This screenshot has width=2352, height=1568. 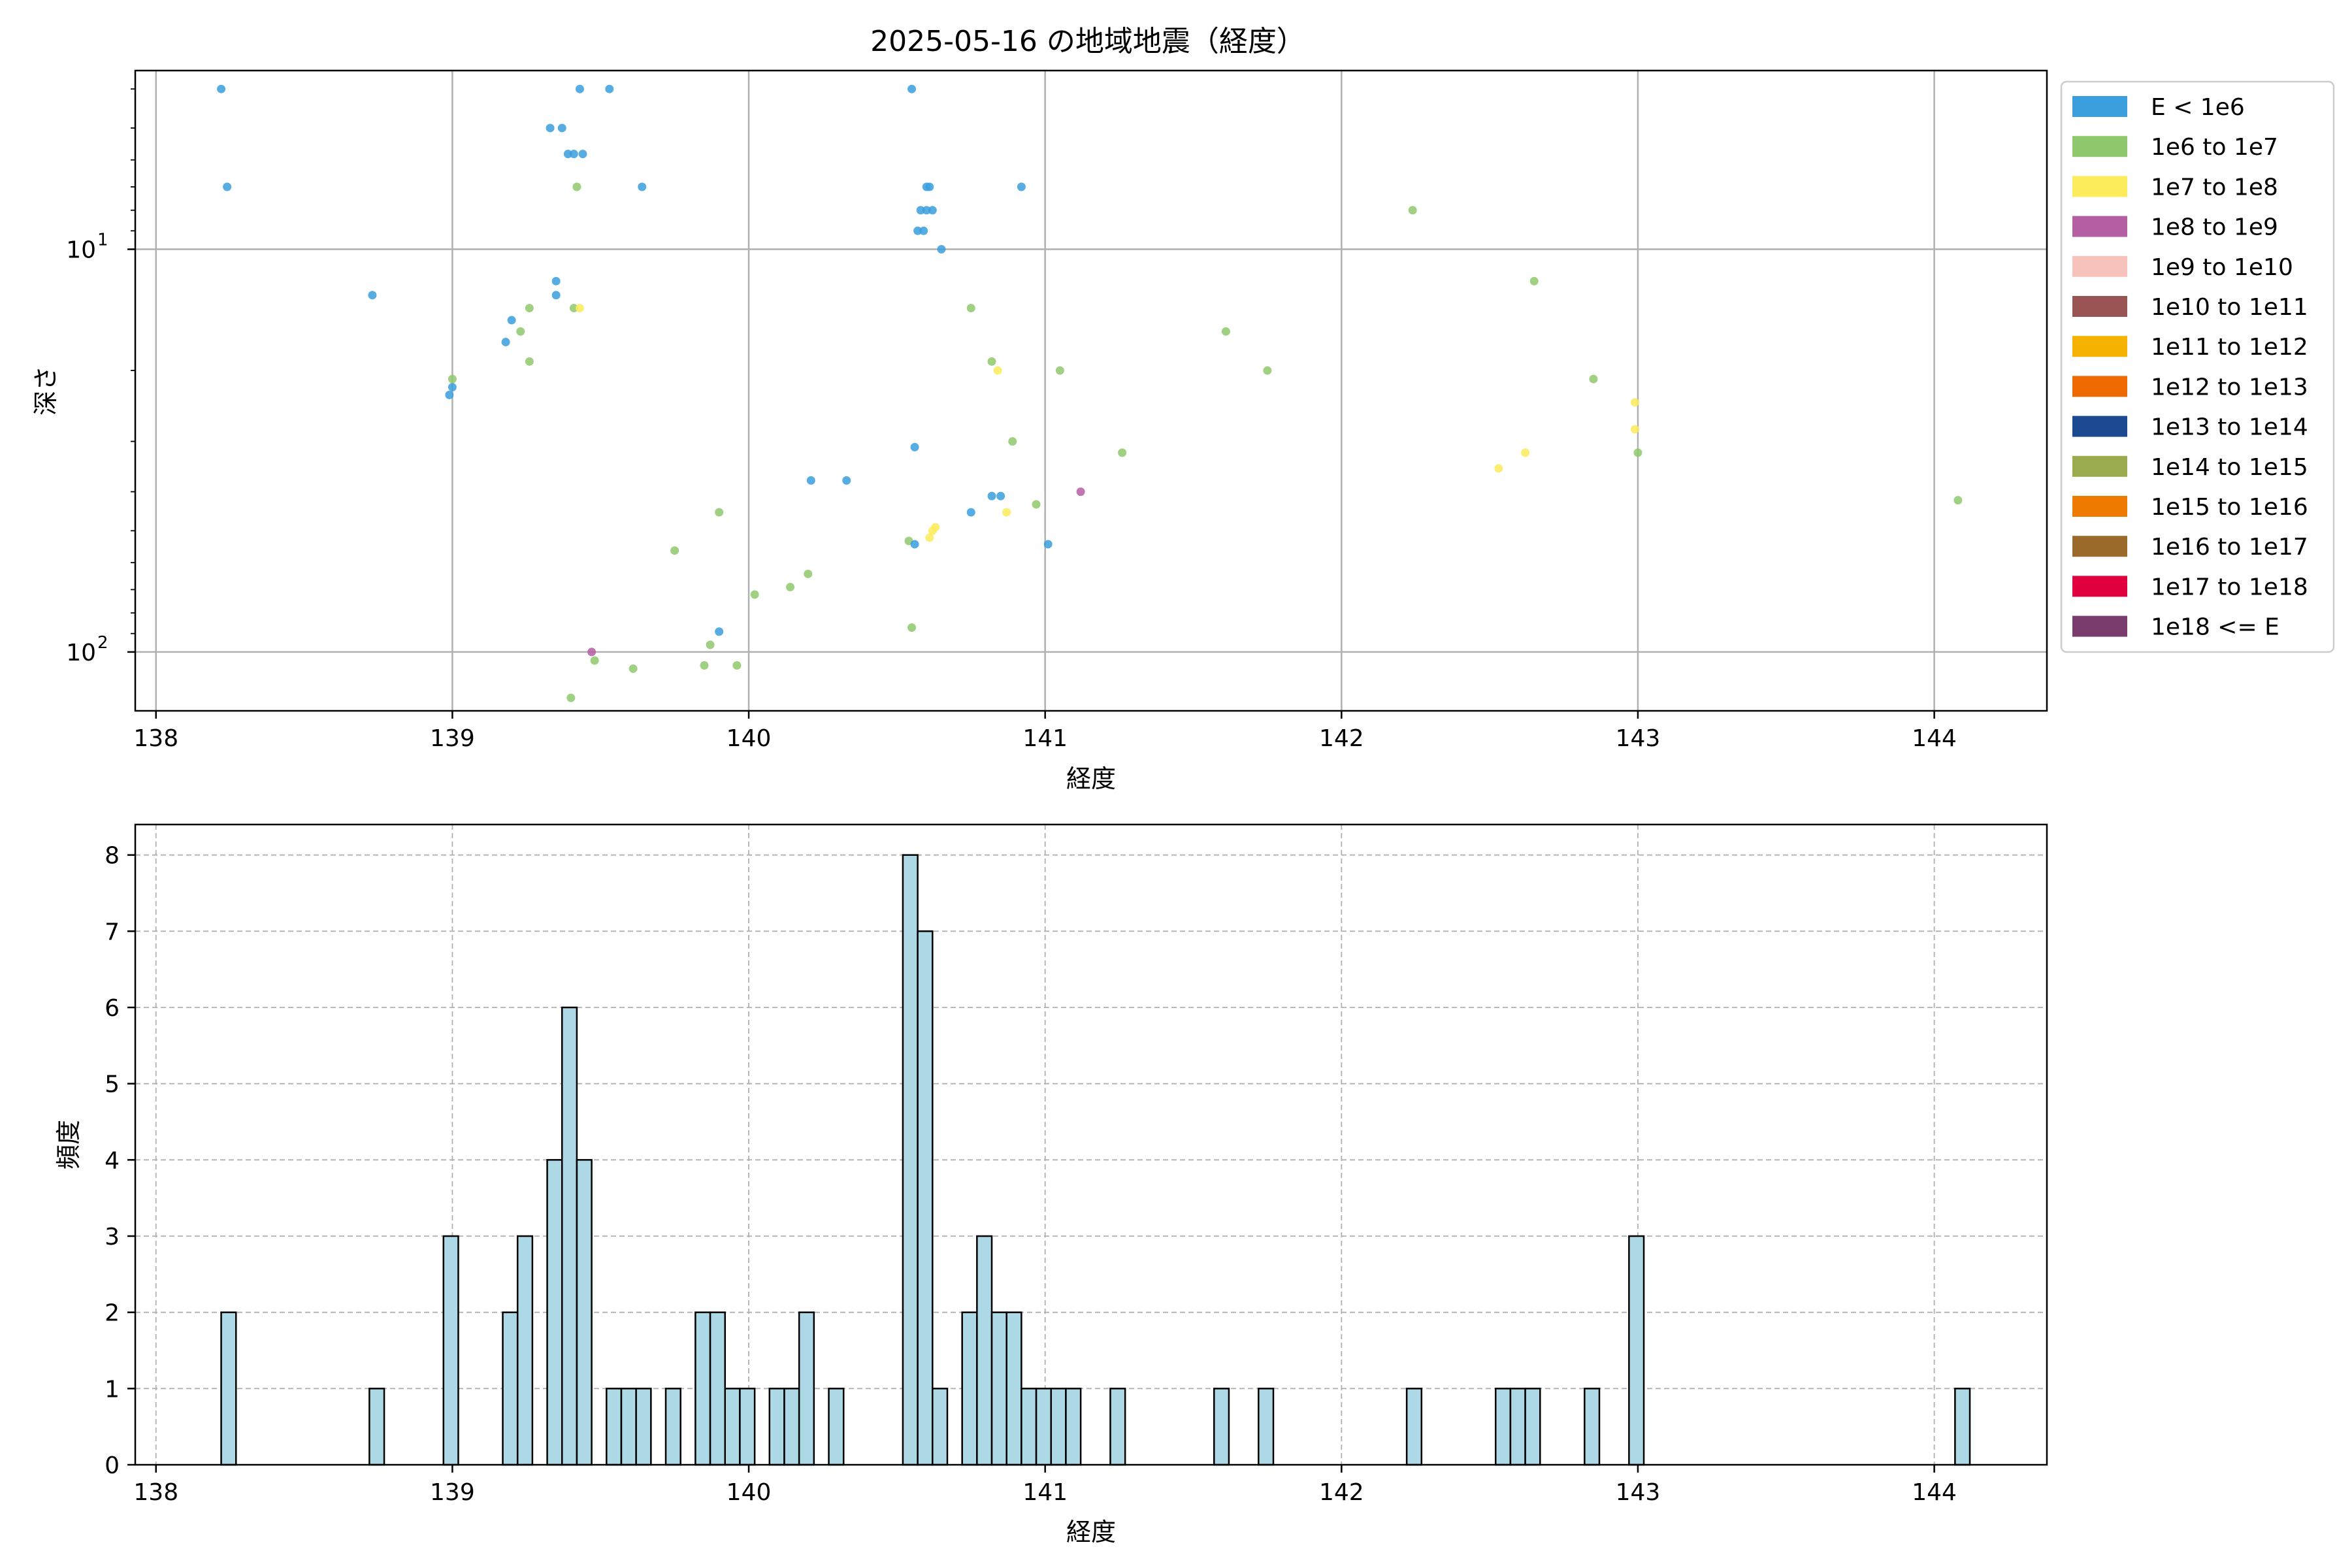 What do you see at coordinates (112, 1313) in the screenshot?
I see `histogram-y-tick-label: 2` at bounding box center [112, 1313].